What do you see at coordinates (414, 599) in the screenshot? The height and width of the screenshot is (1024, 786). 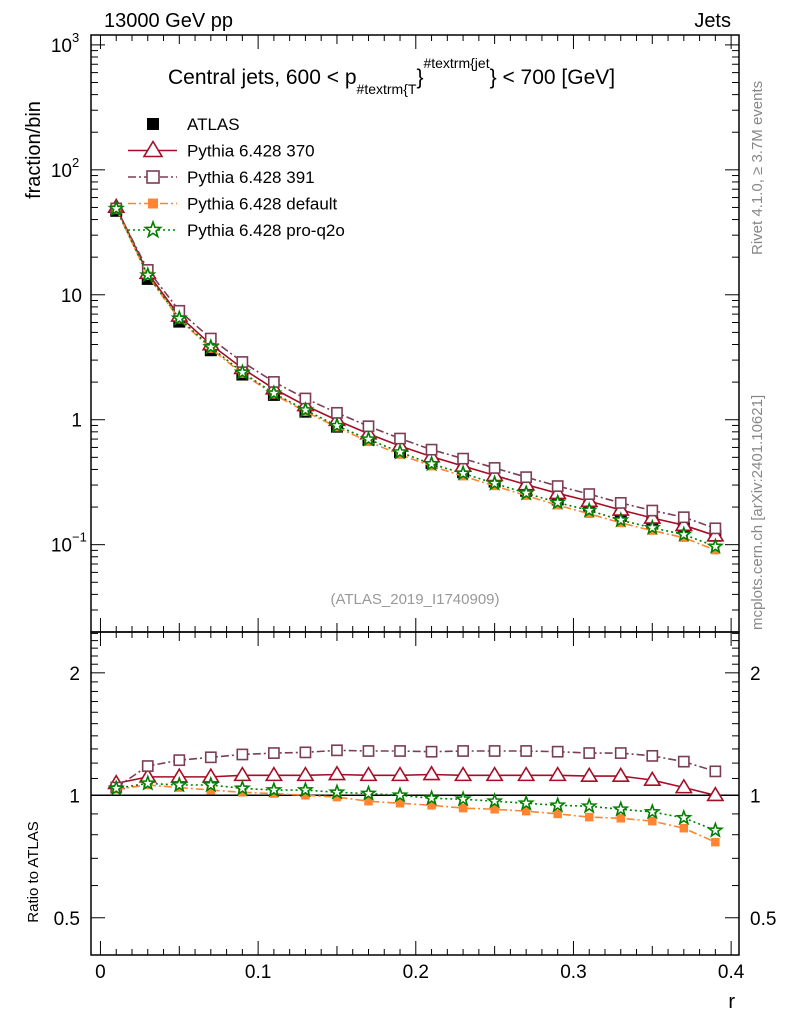 I see `analysis-watermark: (ATLAS_2019_I1740909)` at bounding box center [414, 599].